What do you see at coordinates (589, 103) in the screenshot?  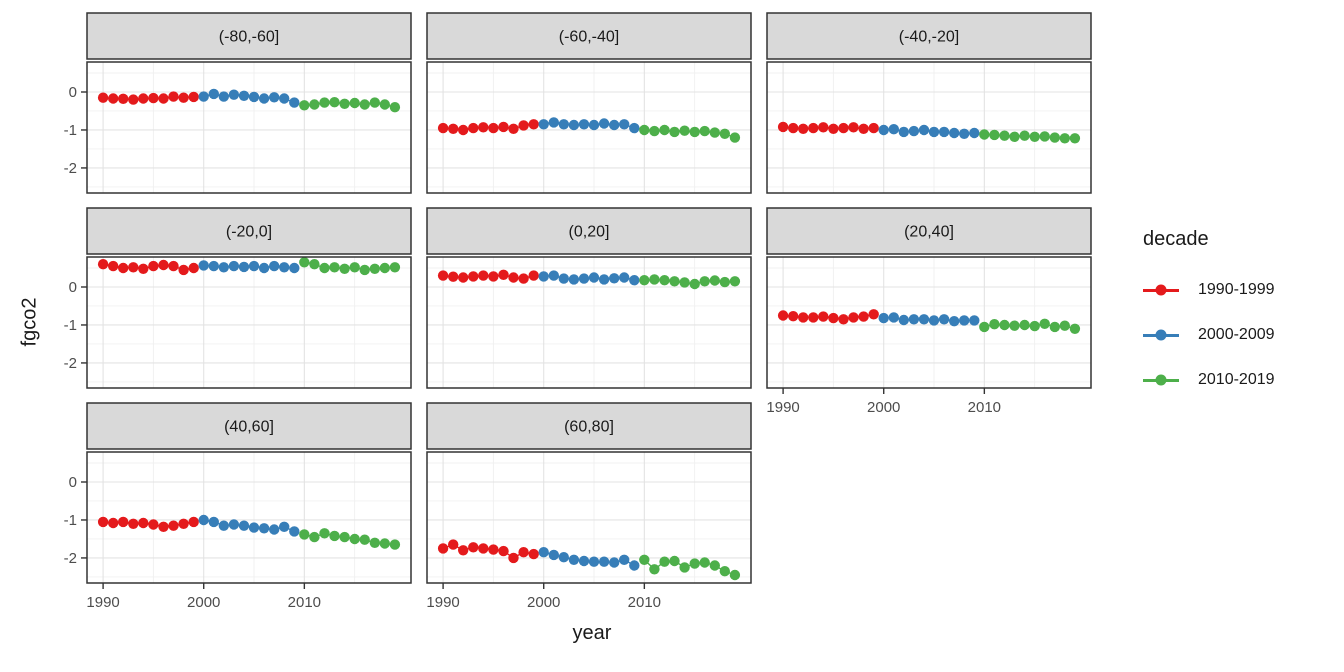 I see `facet-panel-(-60,-40]: (-60,-40]` at bounding box center [589, 103].